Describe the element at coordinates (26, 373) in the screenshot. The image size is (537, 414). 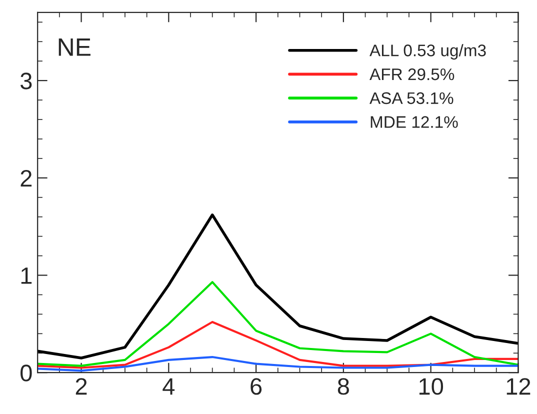
I see `y-tick-label: 0` at that location.